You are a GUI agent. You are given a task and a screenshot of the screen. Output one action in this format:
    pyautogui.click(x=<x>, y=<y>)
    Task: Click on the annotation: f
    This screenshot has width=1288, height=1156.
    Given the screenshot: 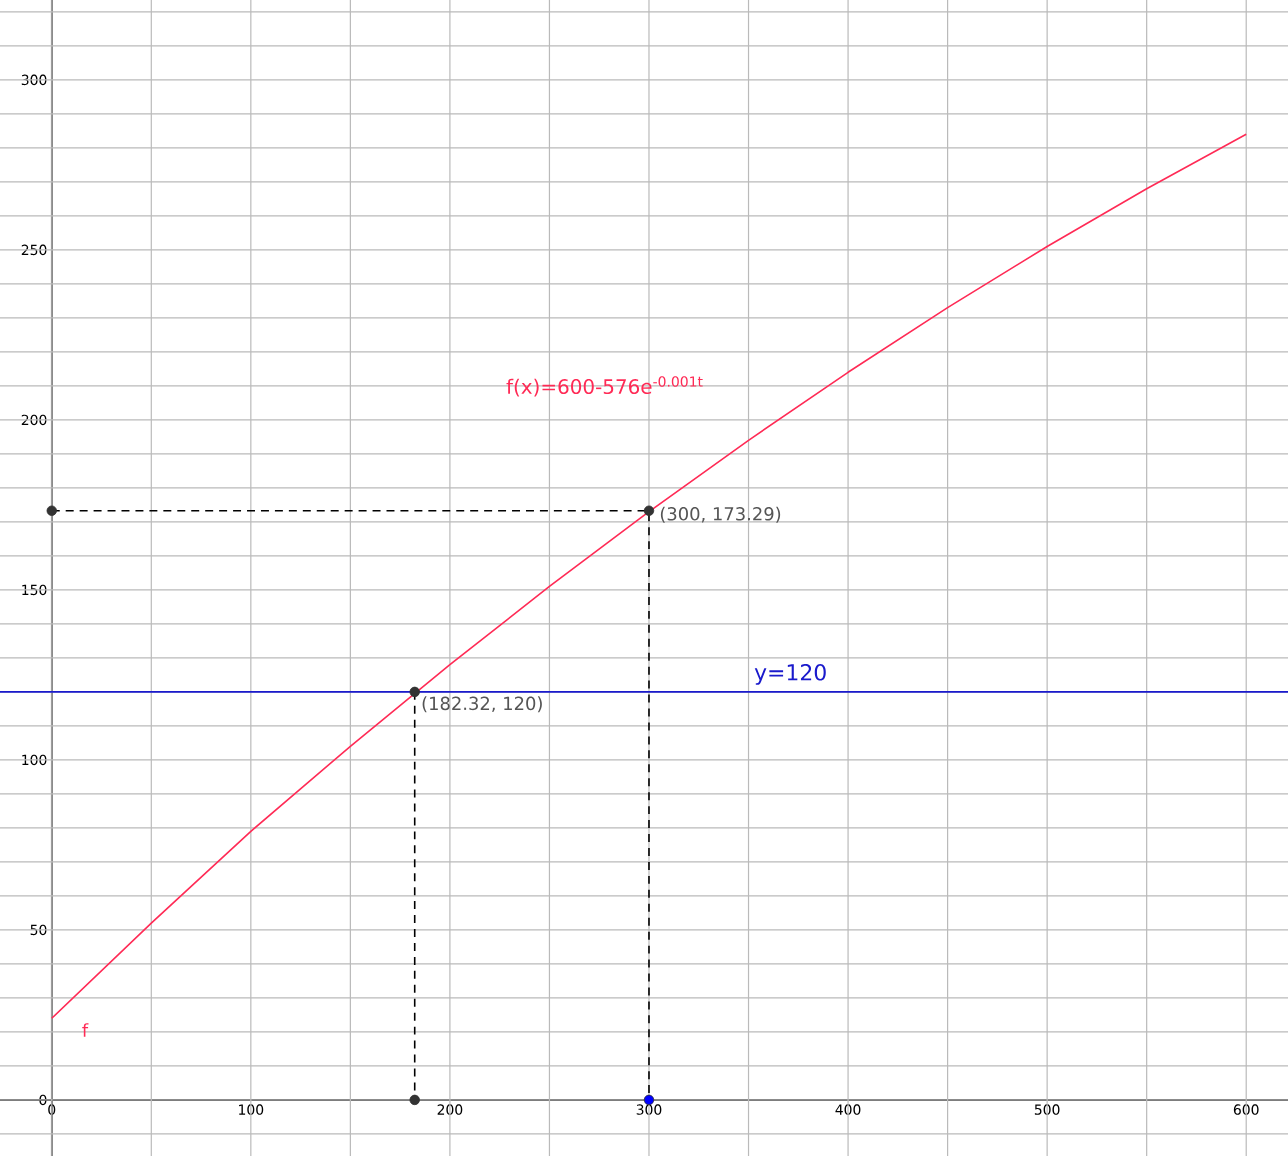 What is the action you would take?
    pyautogui.click(x=85, y=1030)
    